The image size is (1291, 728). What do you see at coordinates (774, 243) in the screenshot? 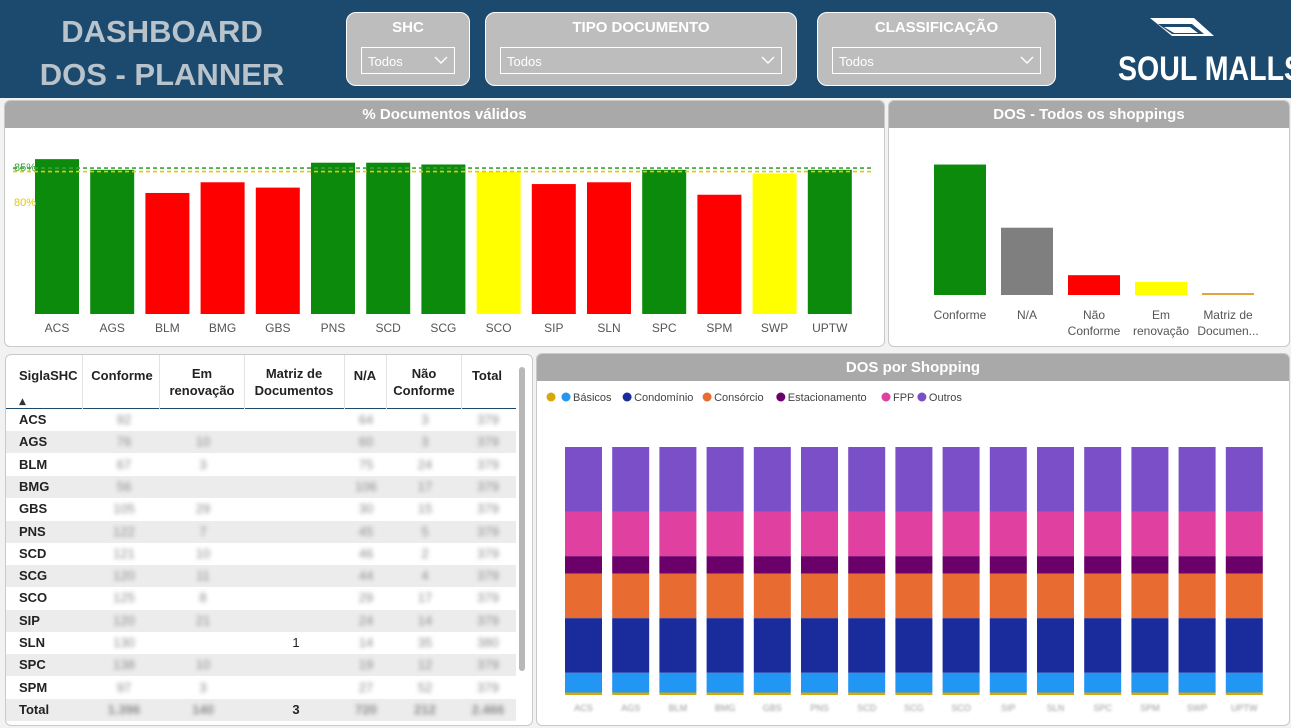
I see `bar-swp` at bounding box center [774, 243].